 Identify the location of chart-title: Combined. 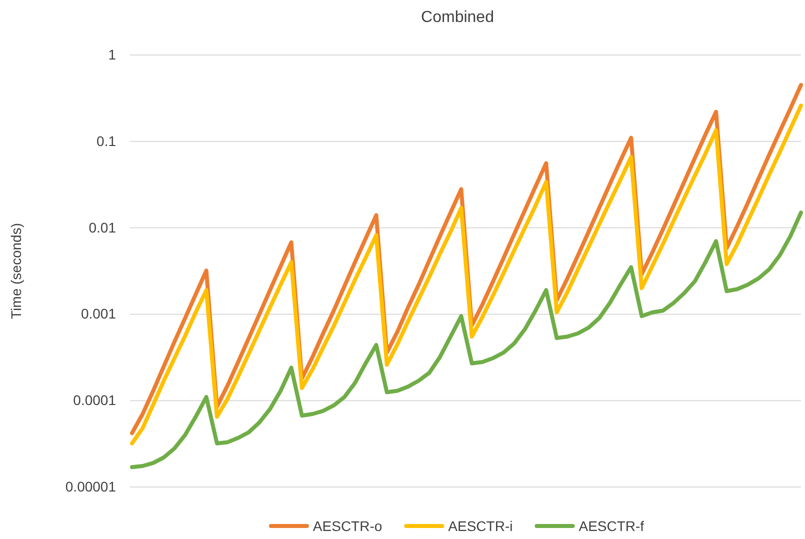
(457, 17).